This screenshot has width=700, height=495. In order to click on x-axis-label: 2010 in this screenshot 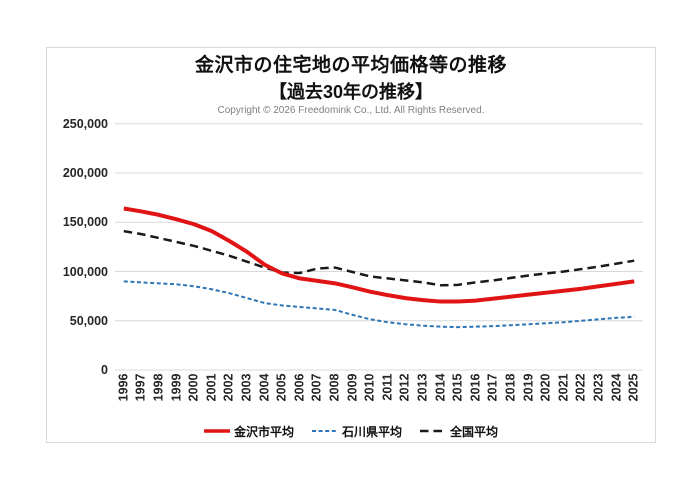, I will do `click(369, 387)`.